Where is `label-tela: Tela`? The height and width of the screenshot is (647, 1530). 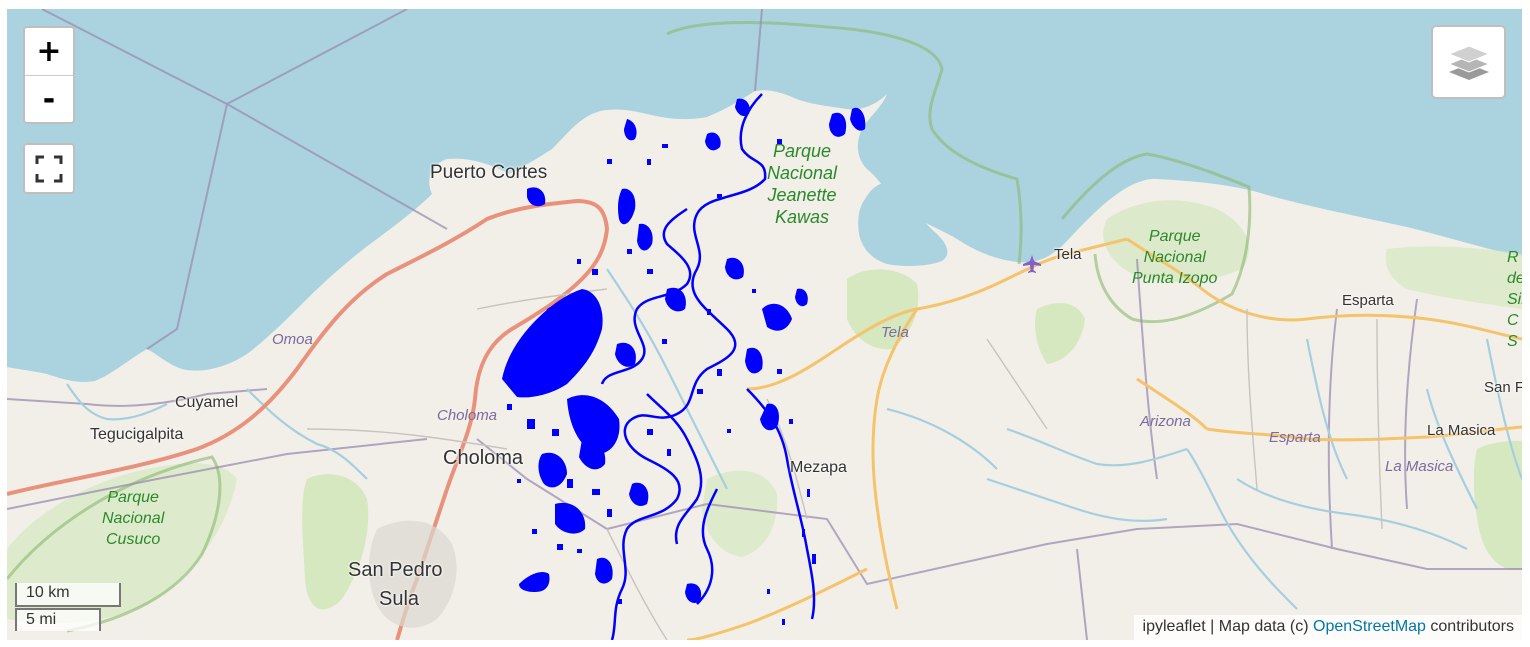 label-tela: Tela is located at coordinates (1068, 254).